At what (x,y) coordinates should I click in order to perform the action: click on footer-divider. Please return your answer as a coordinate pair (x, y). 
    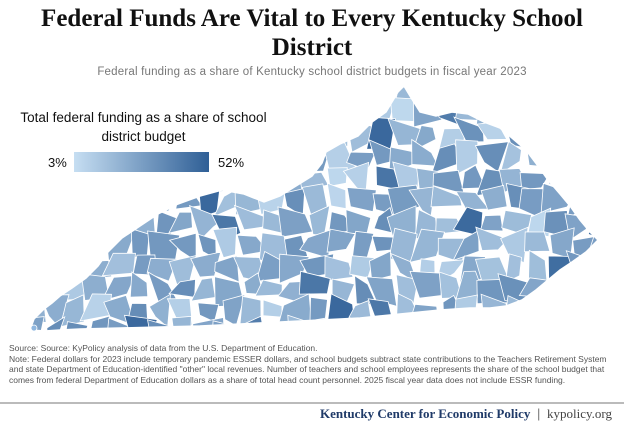
    Looking at the image, I should click on (312, 403).